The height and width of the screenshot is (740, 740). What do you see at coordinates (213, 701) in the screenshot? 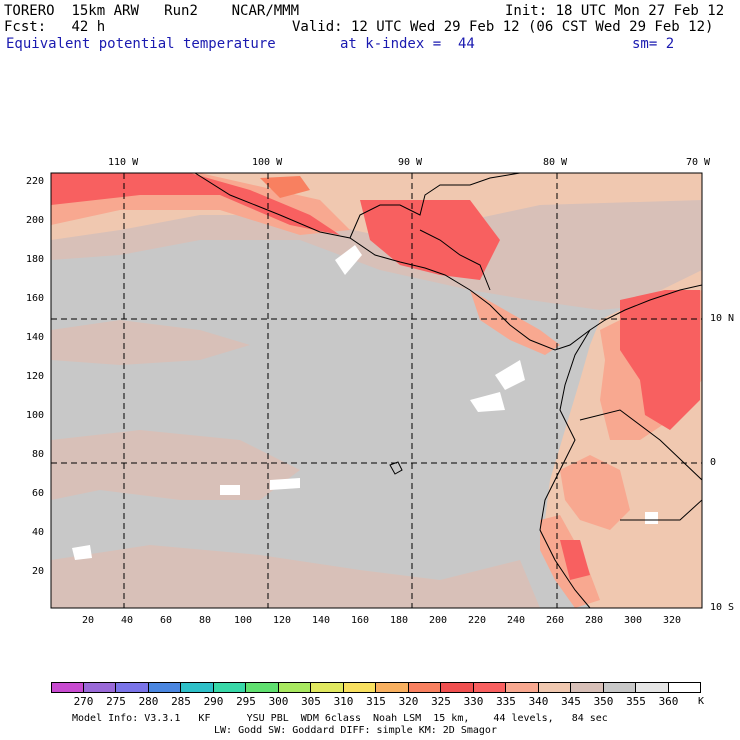
I see `colorbar-value-label: 290` at bounding box center [213, 701].